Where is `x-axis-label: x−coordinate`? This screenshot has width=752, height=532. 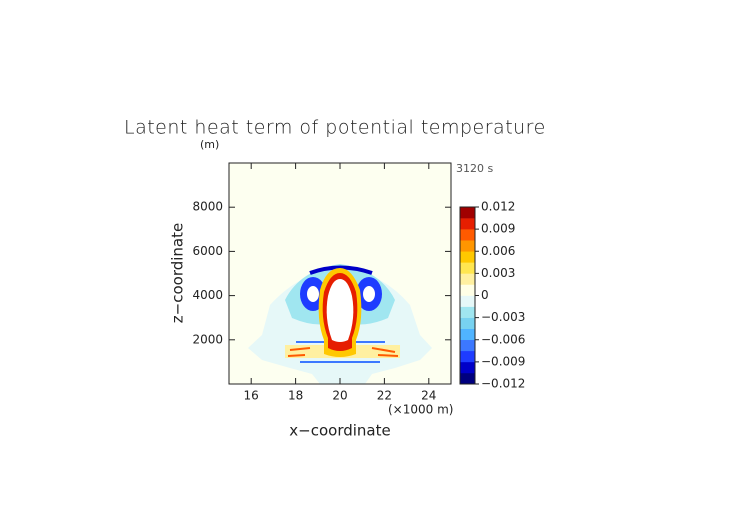 x-axis-label: x−coordinate is located at coordinates (339, 431).